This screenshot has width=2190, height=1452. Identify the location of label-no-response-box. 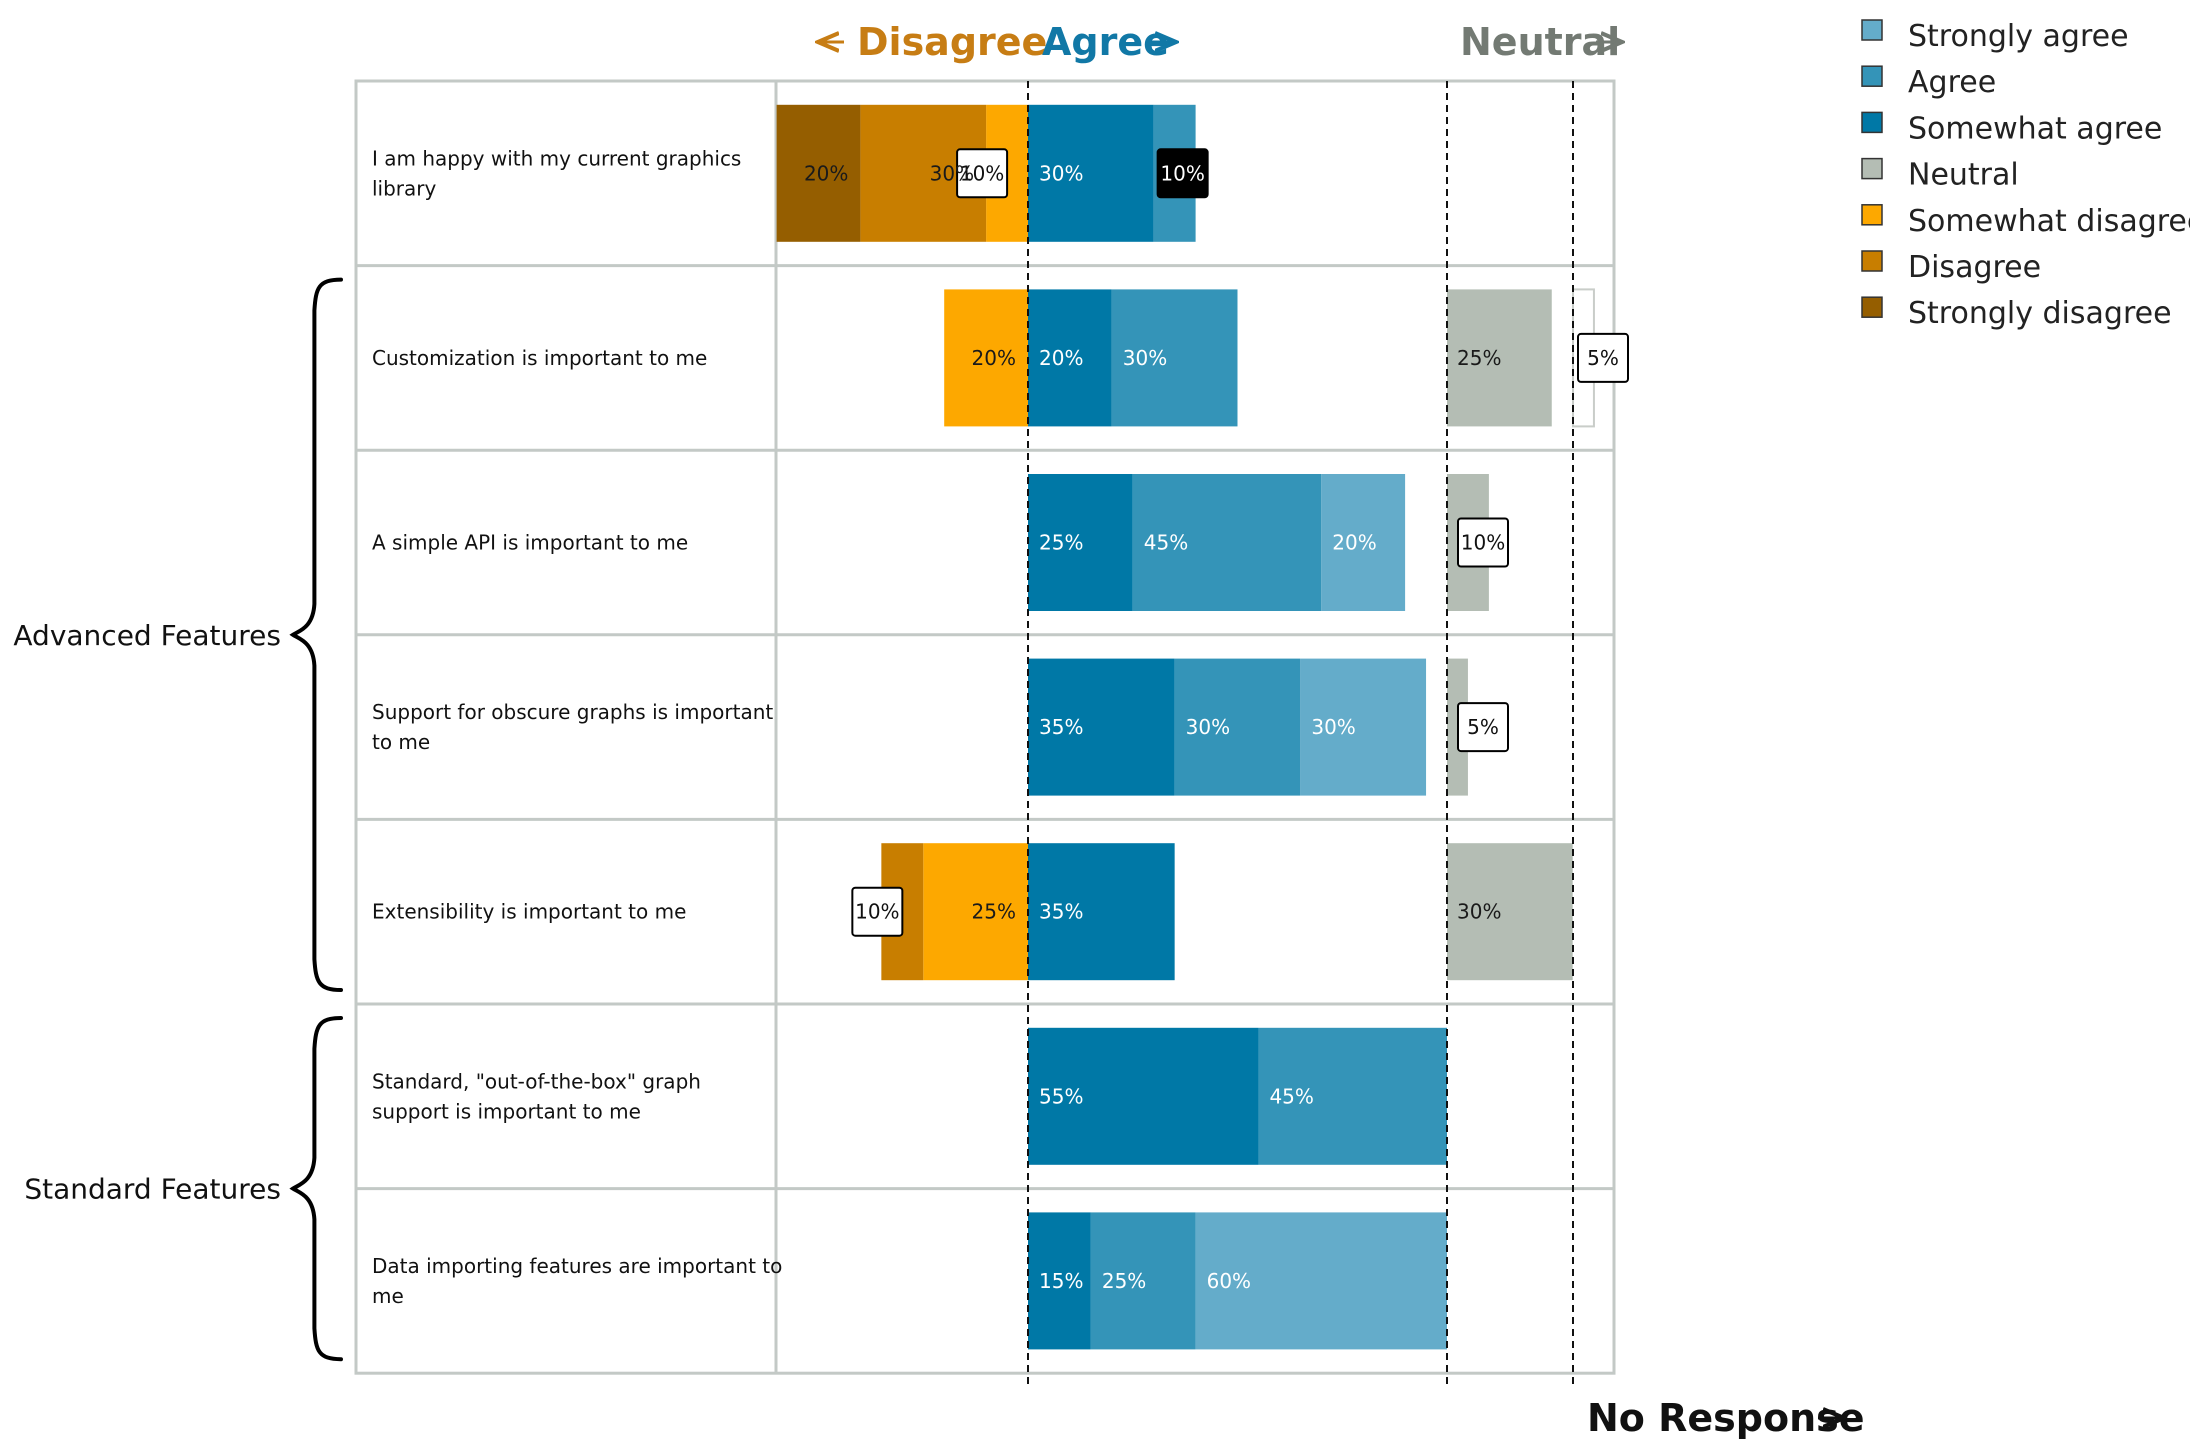
(1603, 357).